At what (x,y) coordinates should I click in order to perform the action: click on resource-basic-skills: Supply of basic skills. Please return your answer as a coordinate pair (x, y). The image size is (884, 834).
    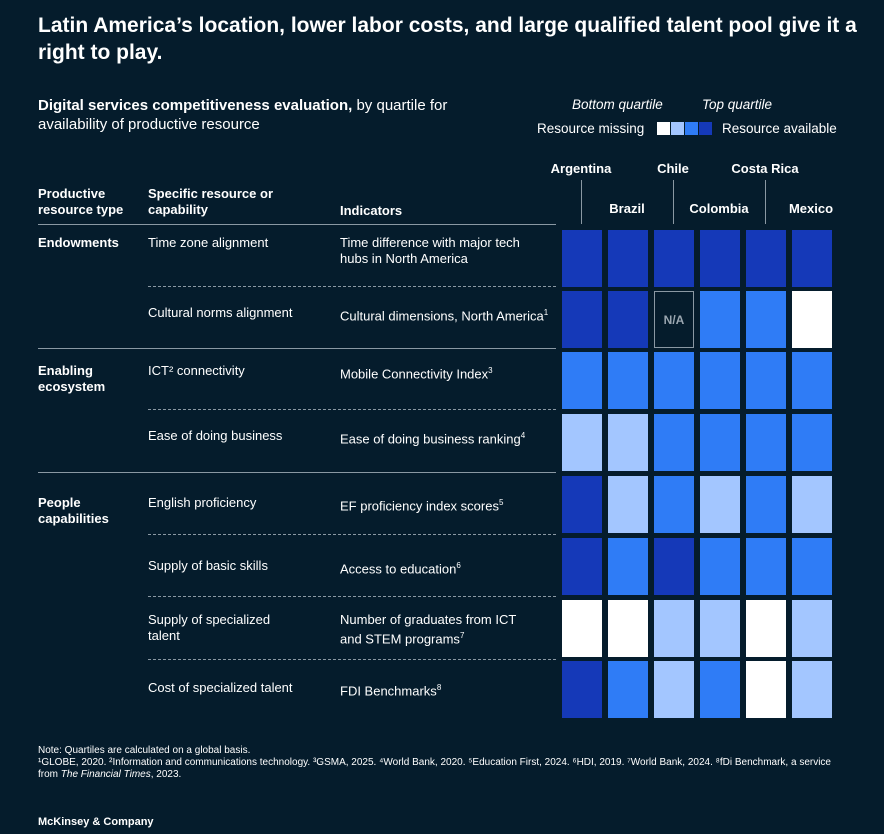
    Looking at the image, I should click on (208, 565).